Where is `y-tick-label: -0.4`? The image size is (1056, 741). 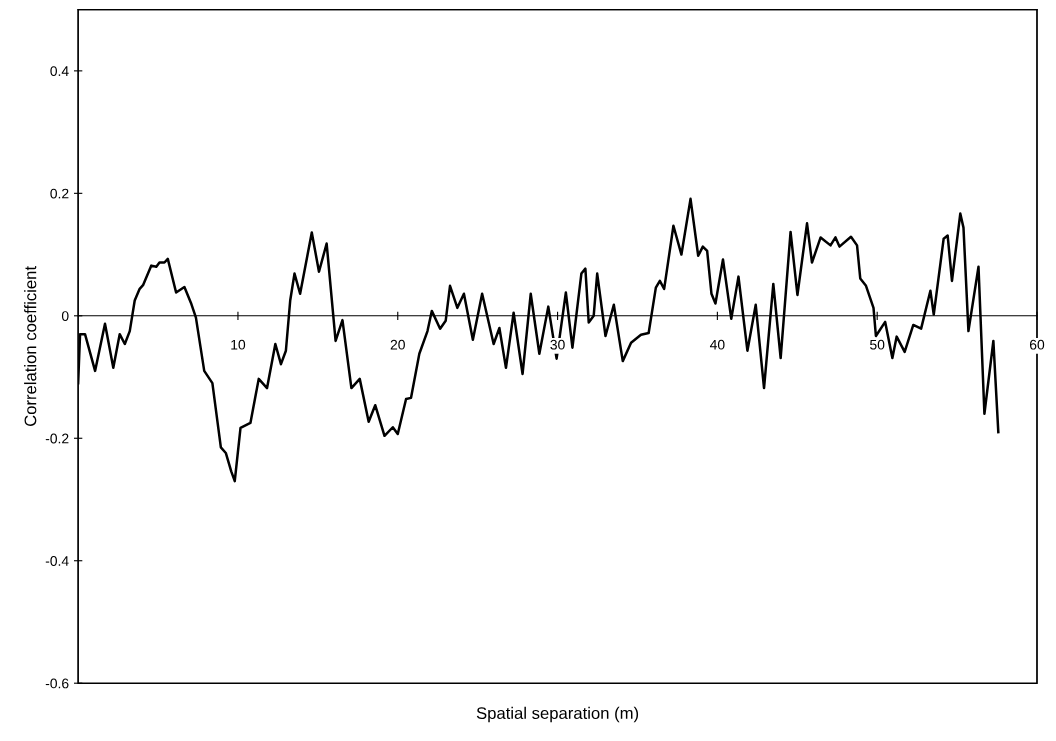
y-tick-label: -0.4 is located at coordinates (57, 561).